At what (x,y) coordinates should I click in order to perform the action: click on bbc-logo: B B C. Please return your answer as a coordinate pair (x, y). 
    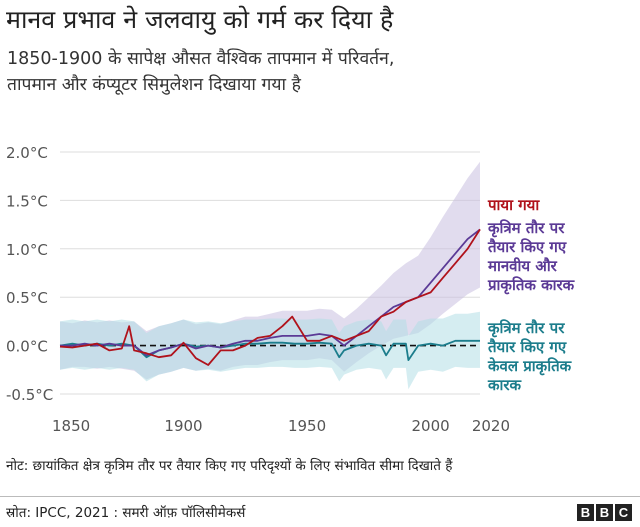
    Looking at the image, I should click on (604, 512).